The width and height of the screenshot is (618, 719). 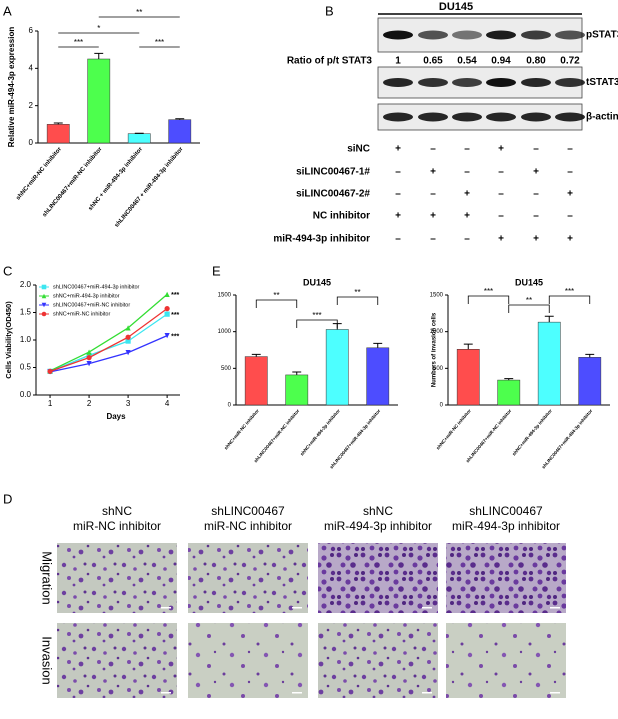 I want to click on column-header: miR-NC inhibitor, so click(x=117, y=526).